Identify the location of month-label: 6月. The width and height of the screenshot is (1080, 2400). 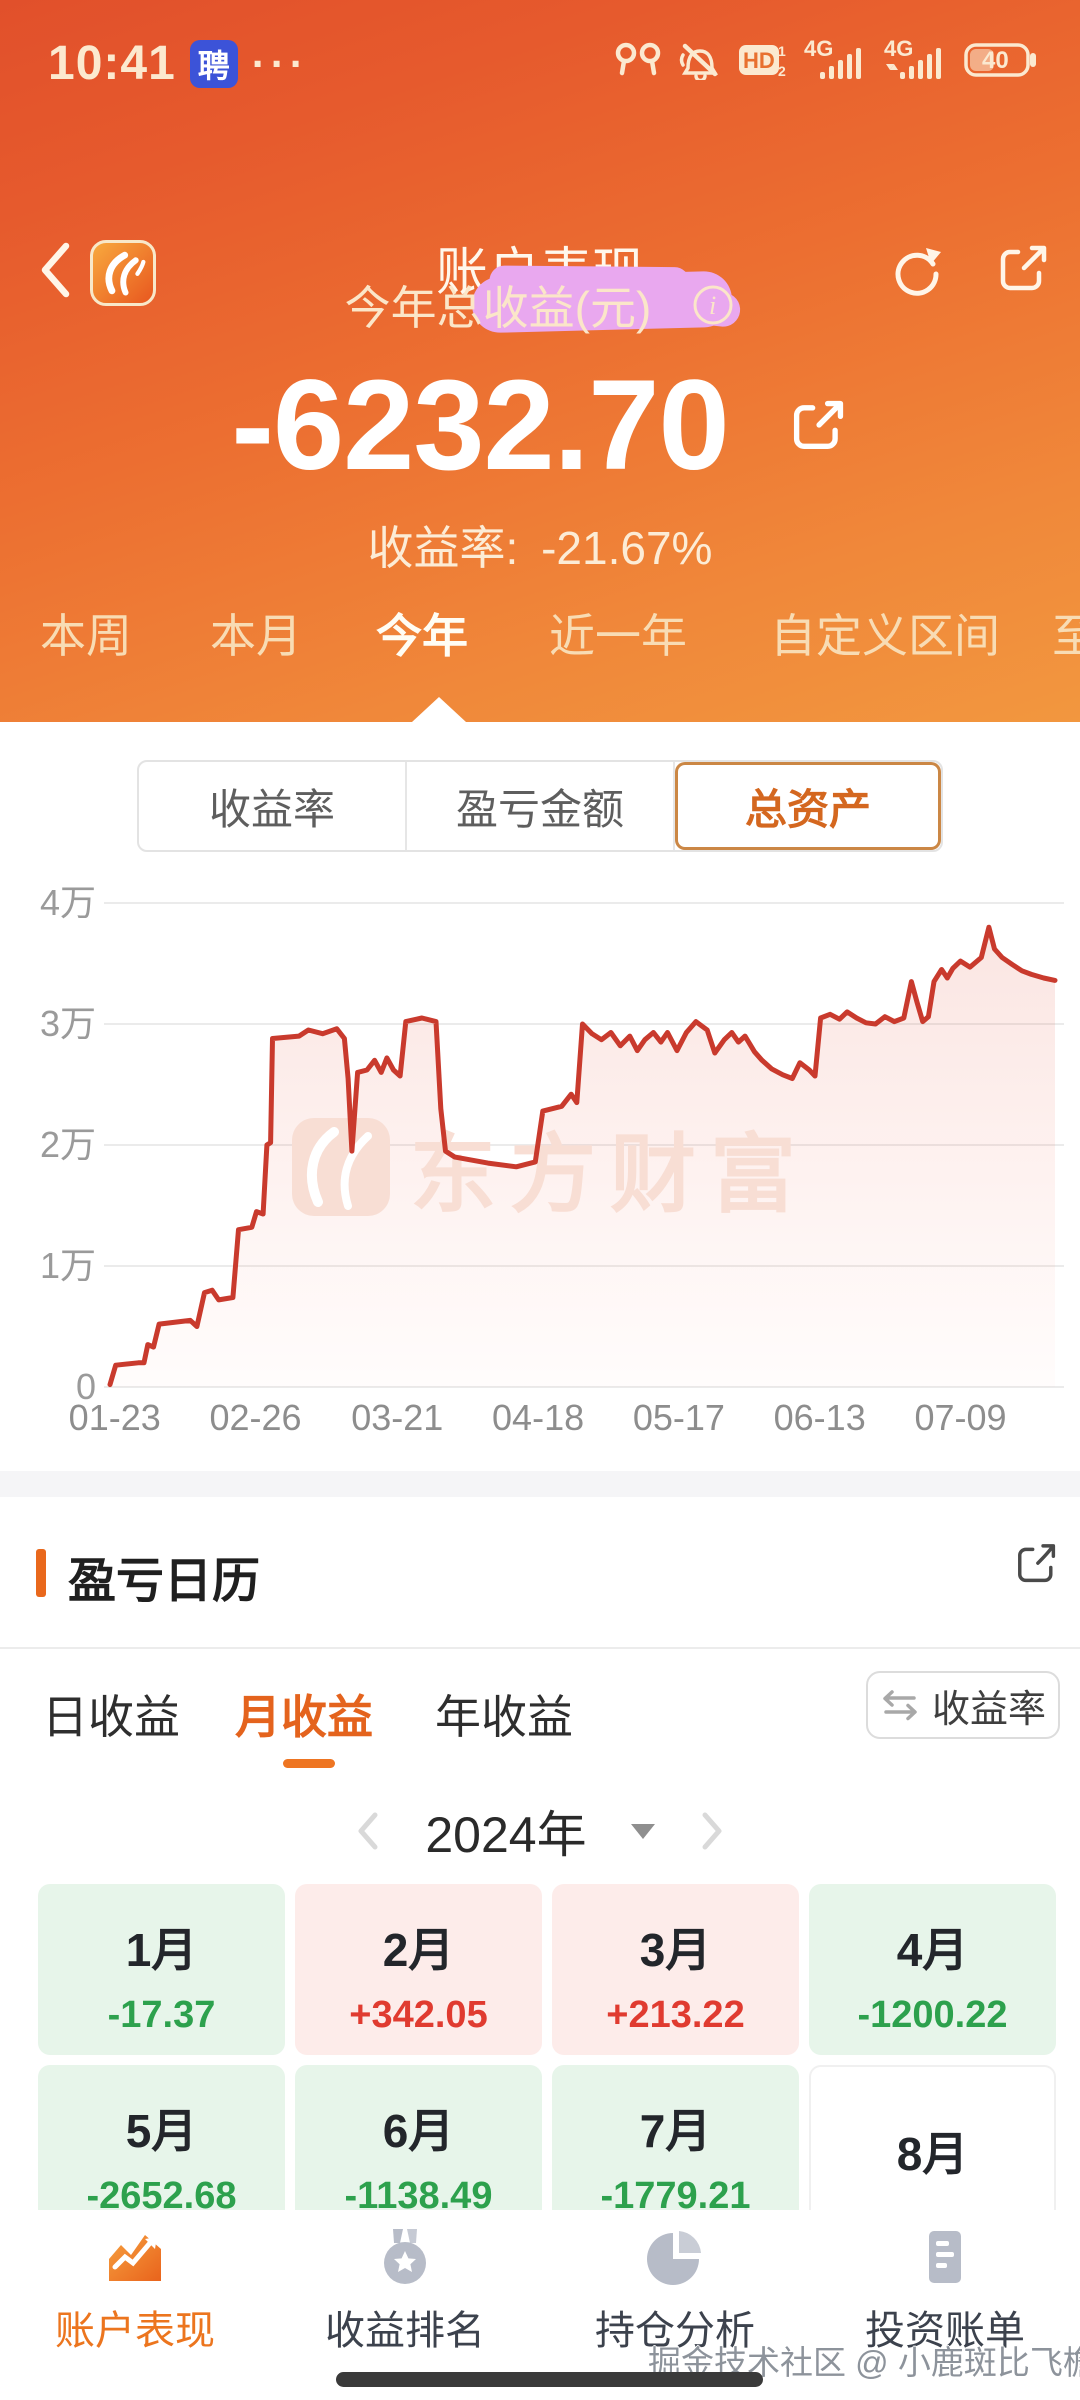
(418, 2131).